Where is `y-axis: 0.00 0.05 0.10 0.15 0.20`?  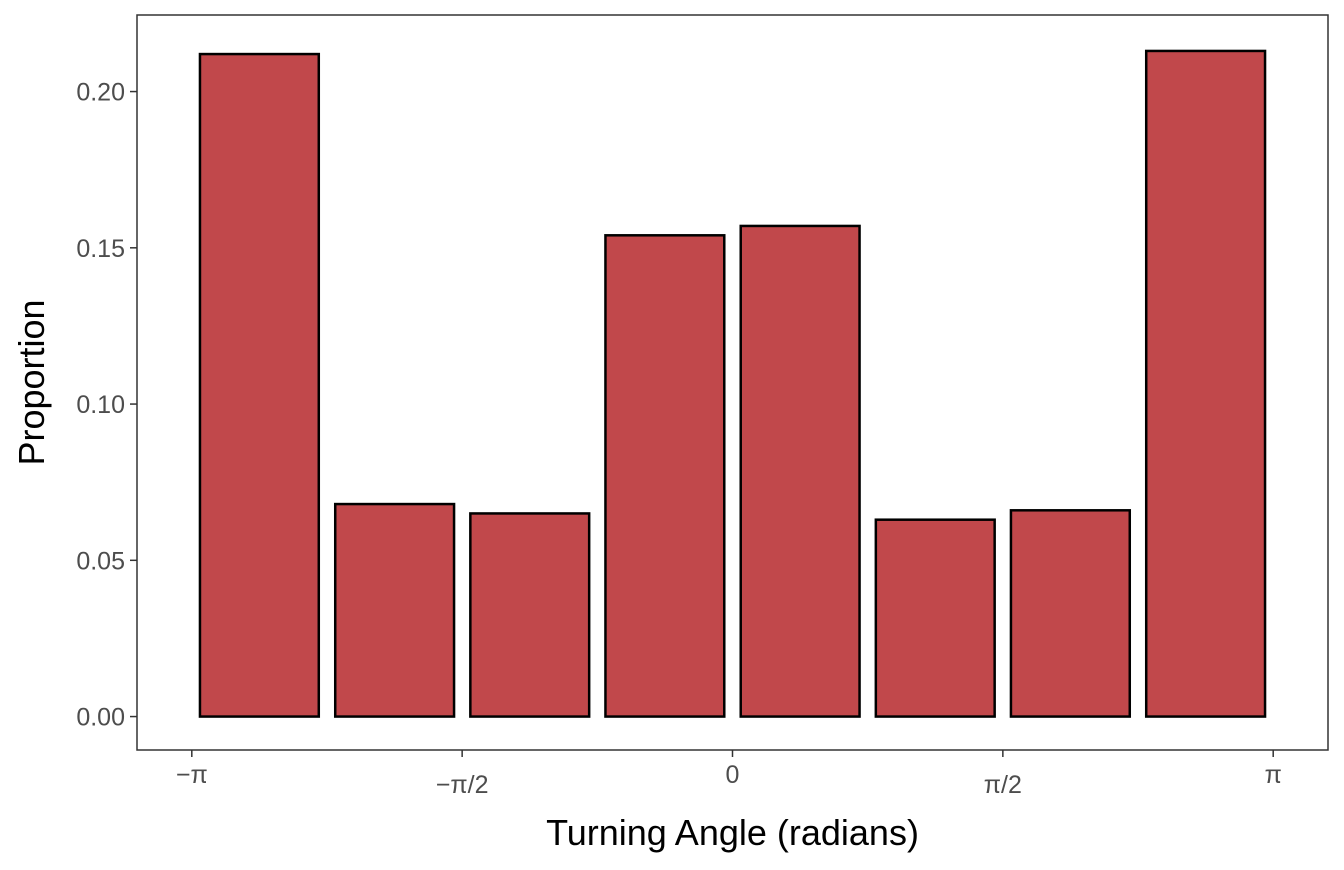 y-axis: 0.00 0.05 0.10 0.15 0.20 is located at coordinates (106, 405).